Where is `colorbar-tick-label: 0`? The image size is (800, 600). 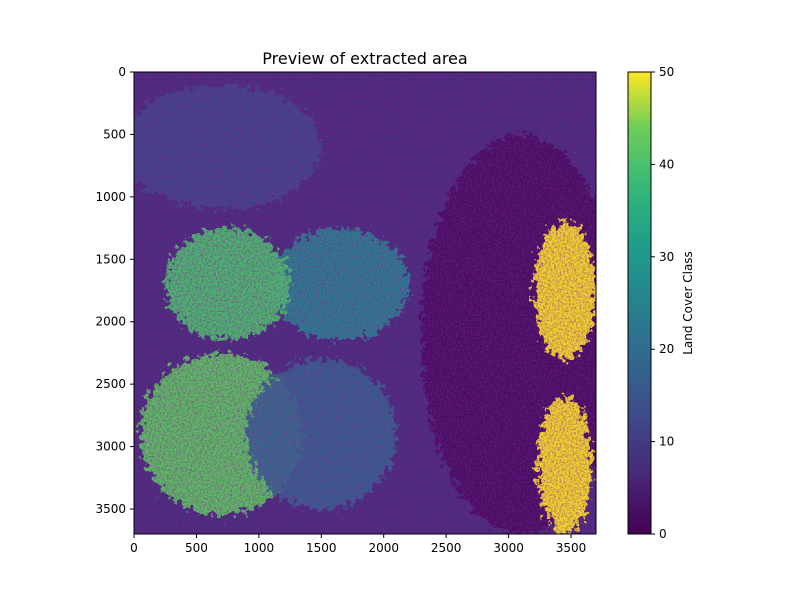 colorbar-tick-label: 0 is located at coordinates (663, 534).